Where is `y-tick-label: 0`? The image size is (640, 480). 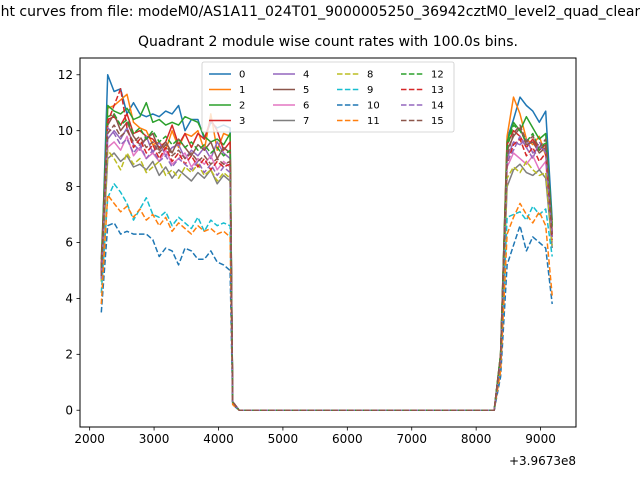
y-tick-label: 0 is located at coordinates (69, 410).